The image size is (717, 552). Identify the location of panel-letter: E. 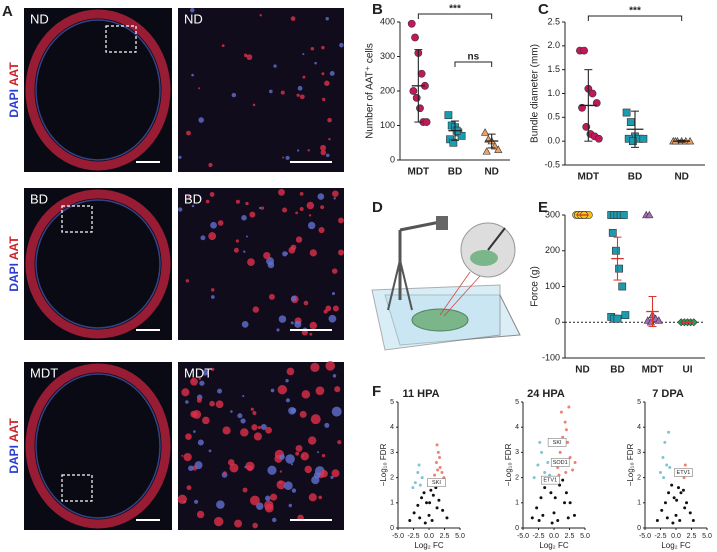
(543, 207).